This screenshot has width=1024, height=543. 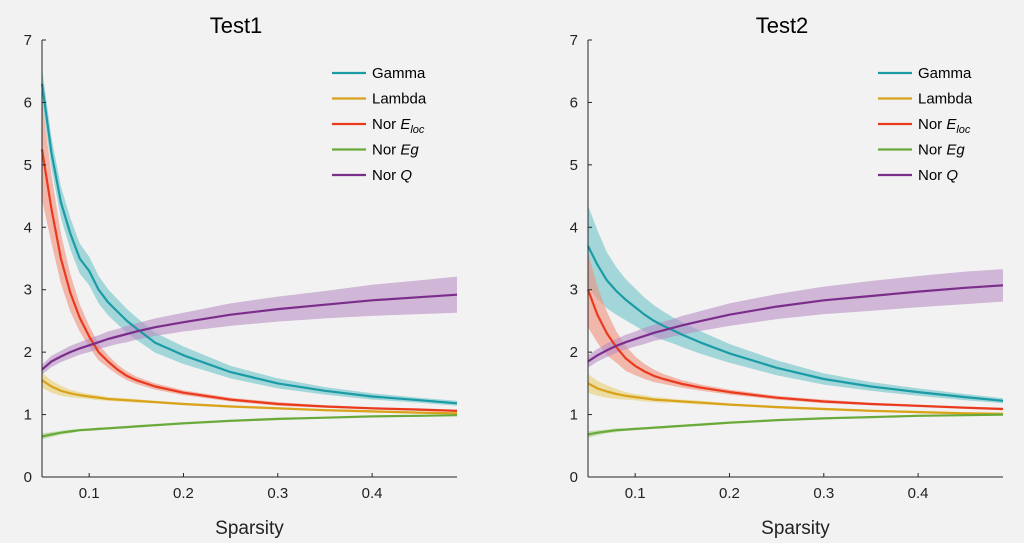 I want to click on chart-title: Test1, so click(x=236, y=25).